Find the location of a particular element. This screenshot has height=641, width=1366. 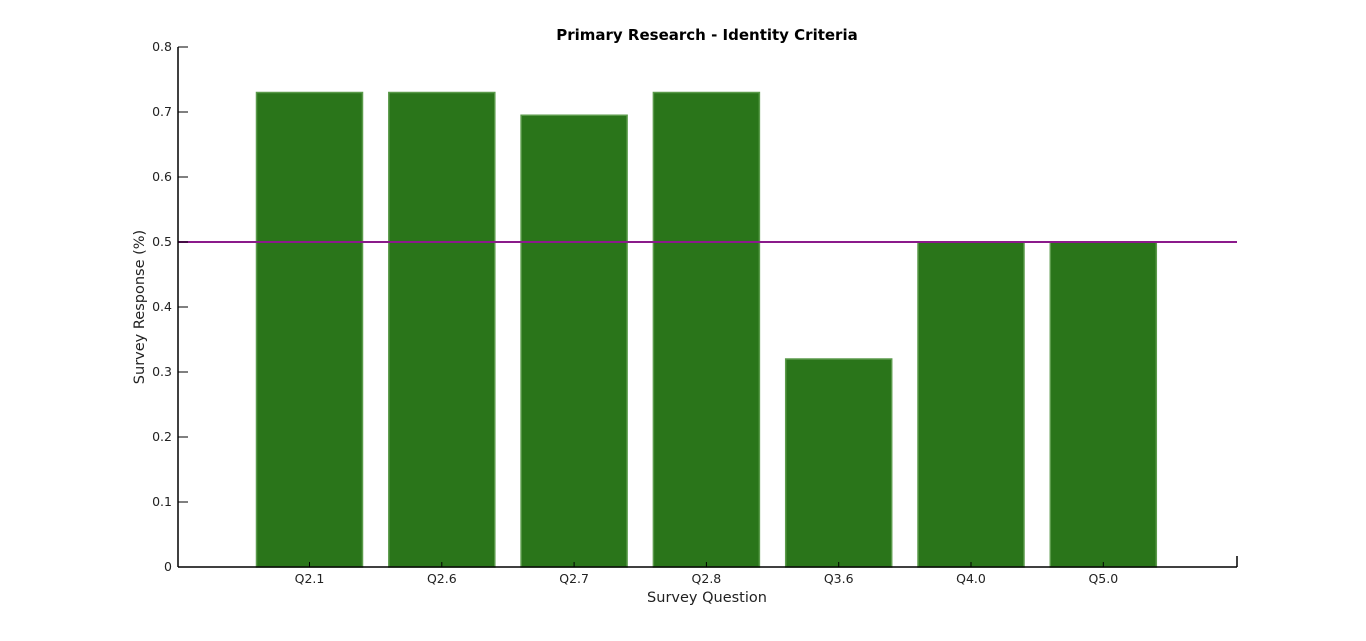

x-tick-label: Q2.1 is located at coordinates (310, 578).